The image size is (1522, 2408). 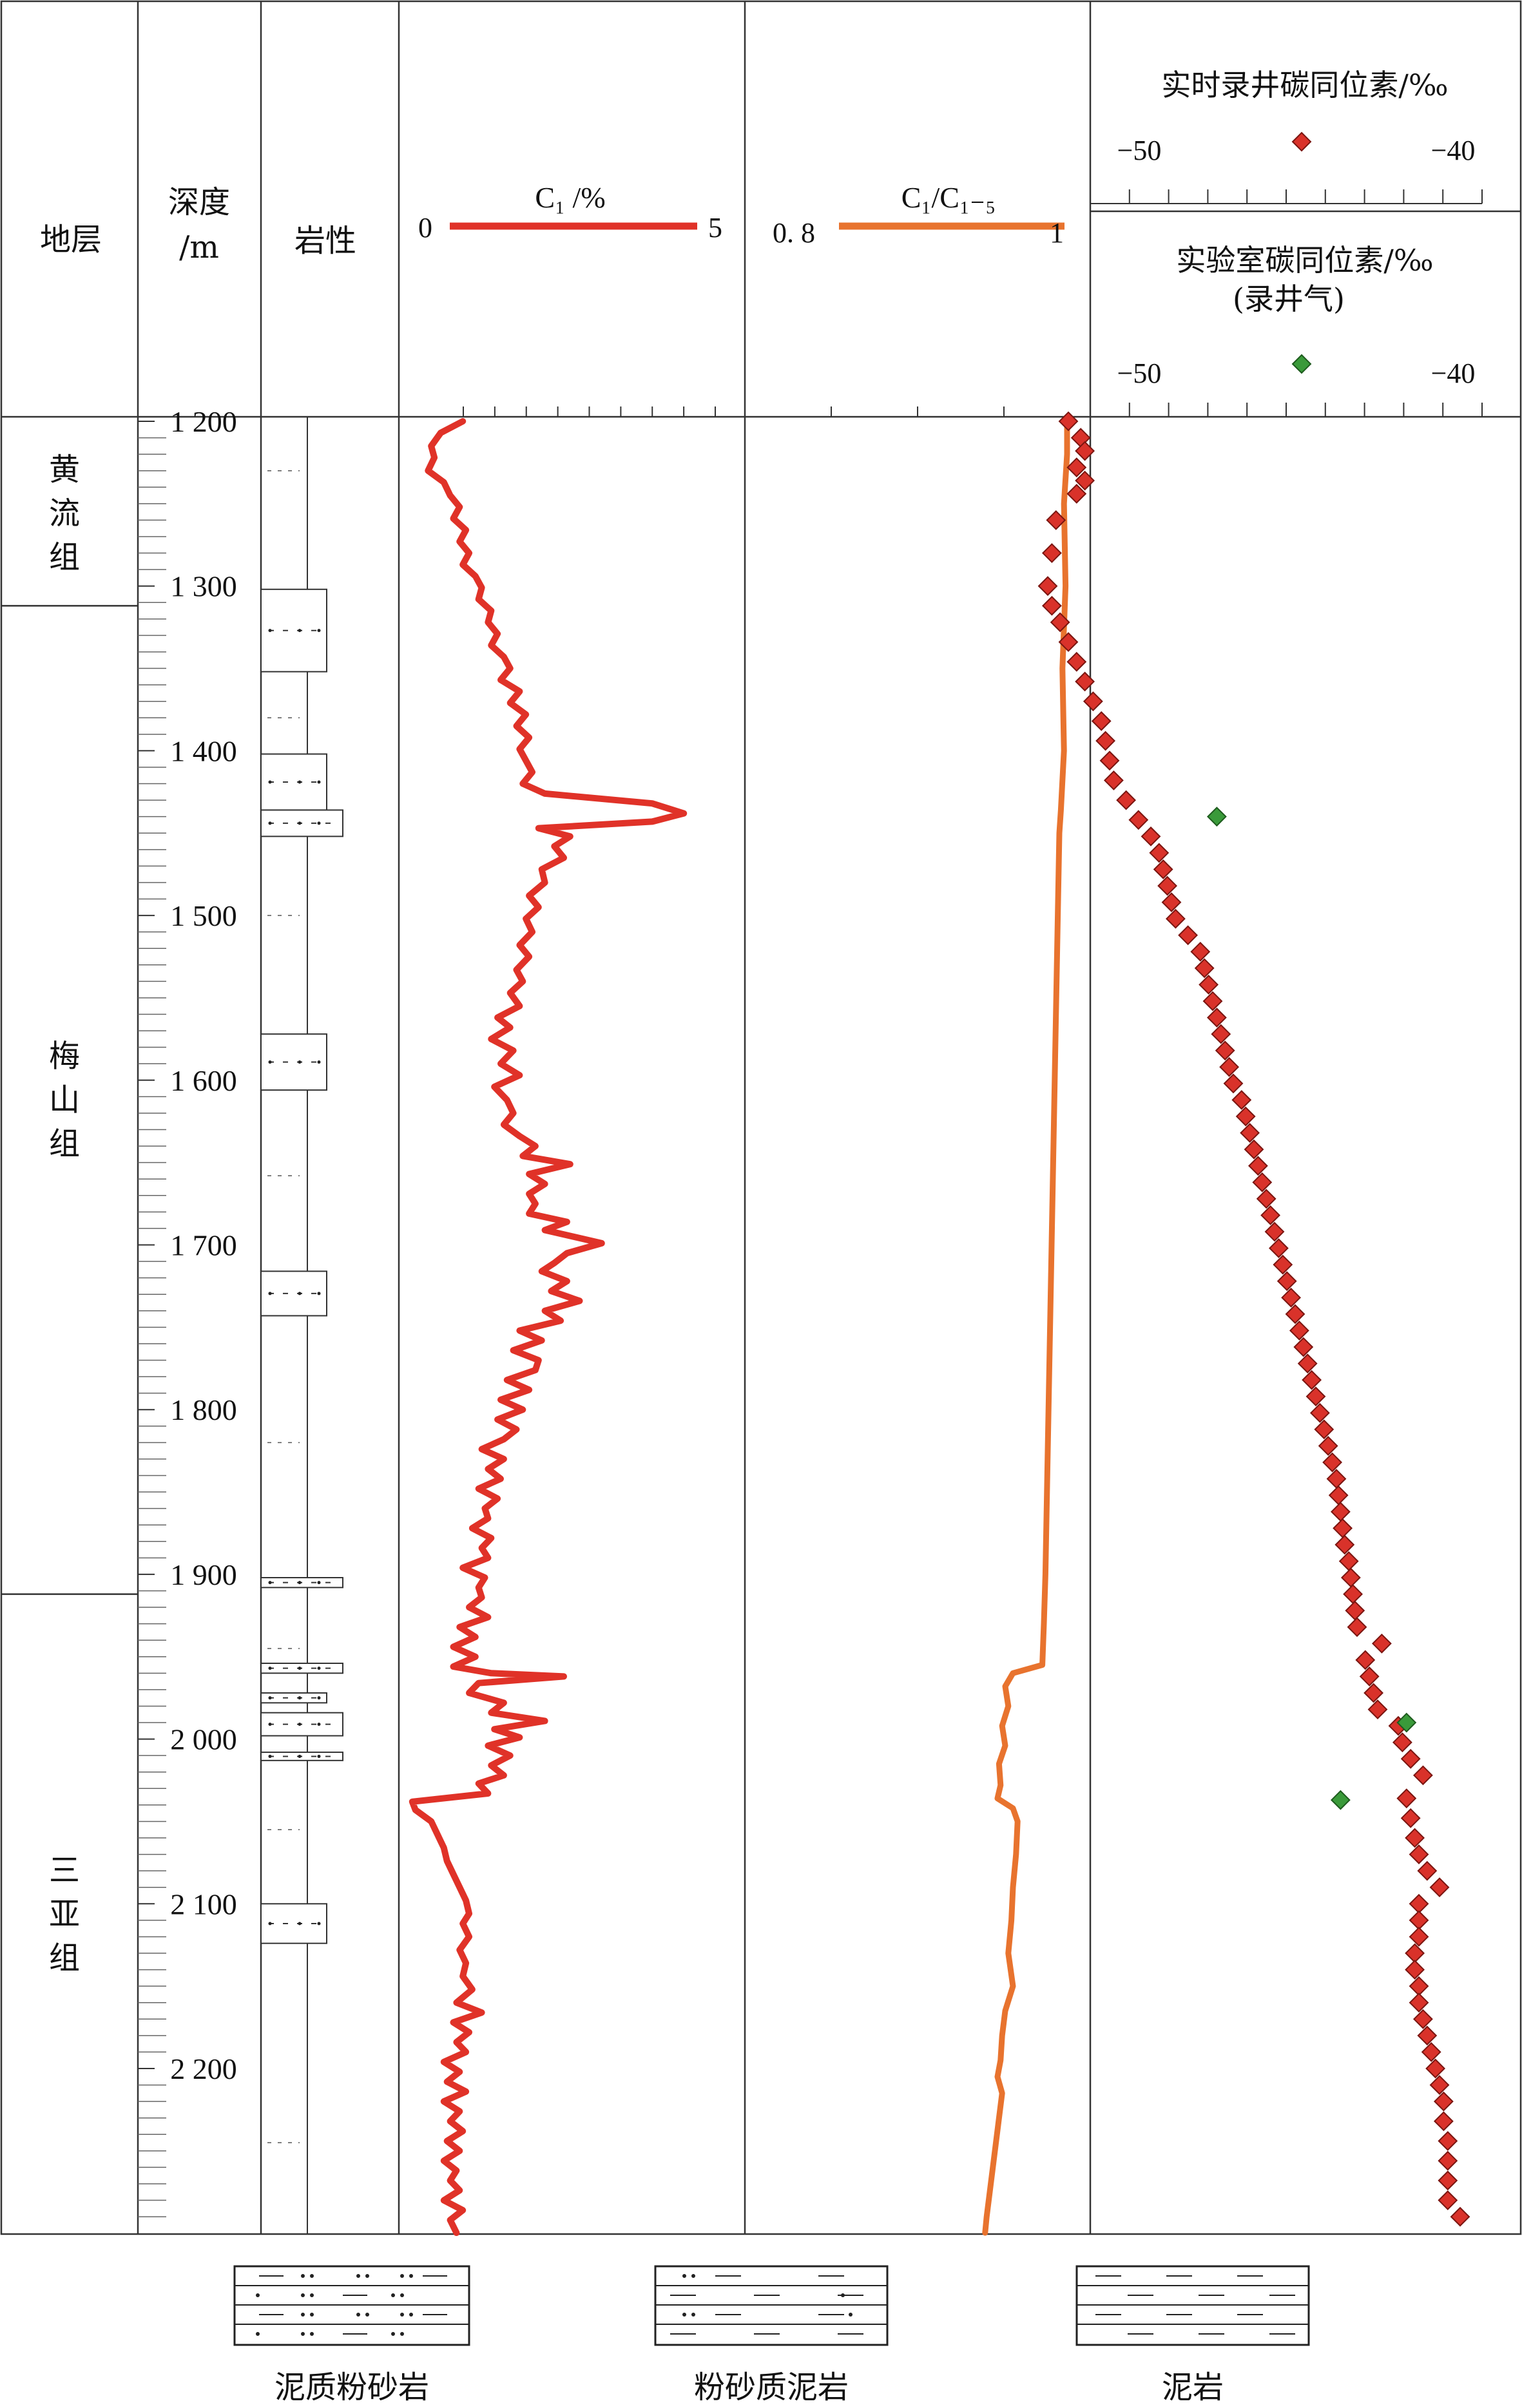 What do you see at coordinates (548, 1327) in the screenshot?
I see `c1-series-line` at bounding box center [548, 1327].